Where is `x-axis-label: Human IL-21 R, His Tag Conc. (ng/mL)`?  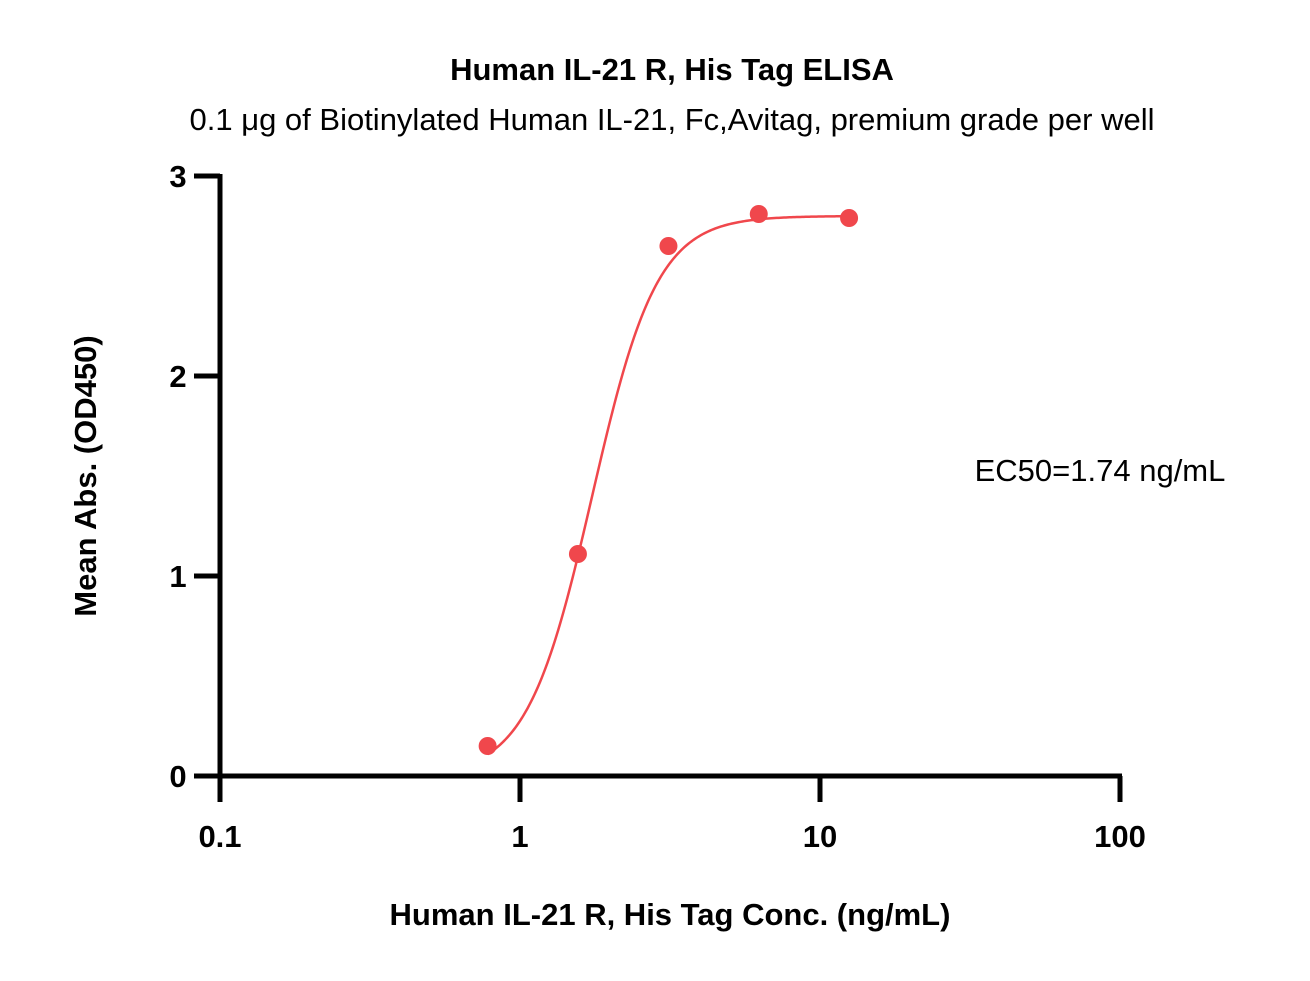
x-axis-label: Human IL-21 R, His Tag Conc. (ng/mL) is located at coordinates (670, 914).